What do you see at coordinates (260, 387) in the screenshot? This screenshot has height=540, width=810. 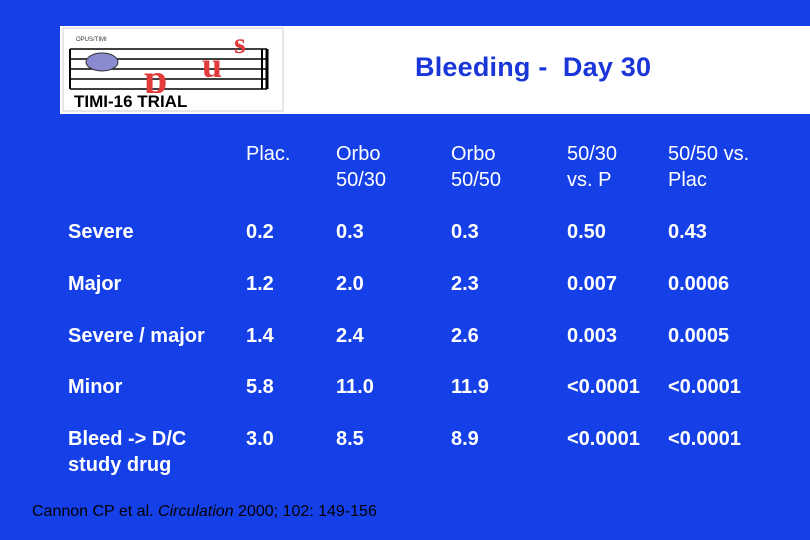 I see `table-cell: 5.8` at bounding box center [260, 387].